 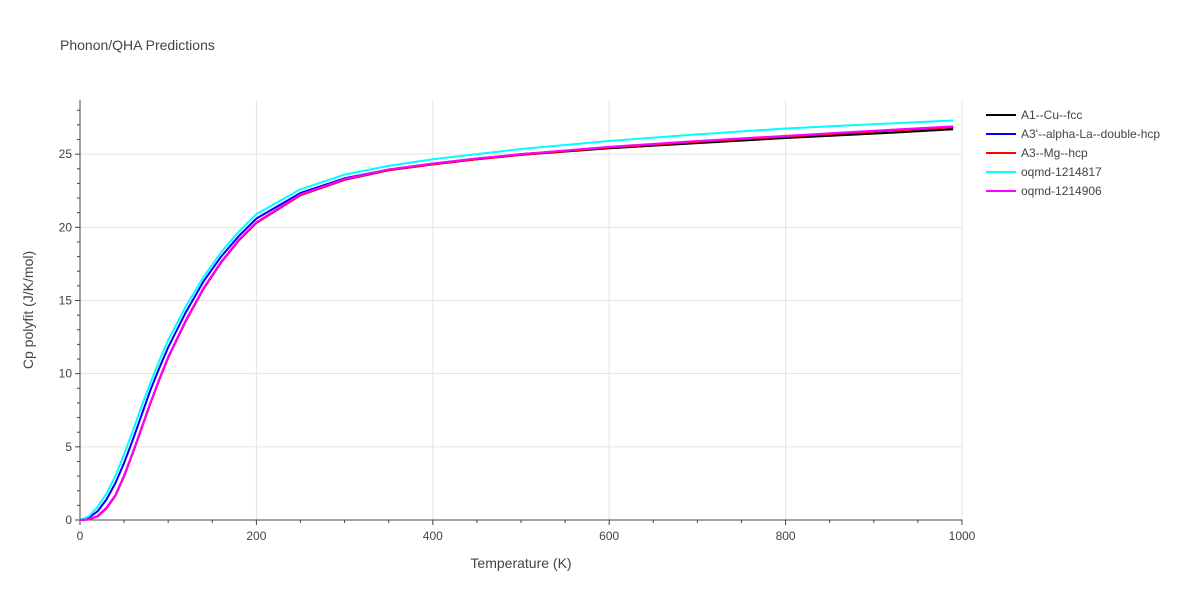 What do you see at coordinates (66, 374) in the screenshot?
I see `y-tick-label: 10` at bounding box center [66, 374].